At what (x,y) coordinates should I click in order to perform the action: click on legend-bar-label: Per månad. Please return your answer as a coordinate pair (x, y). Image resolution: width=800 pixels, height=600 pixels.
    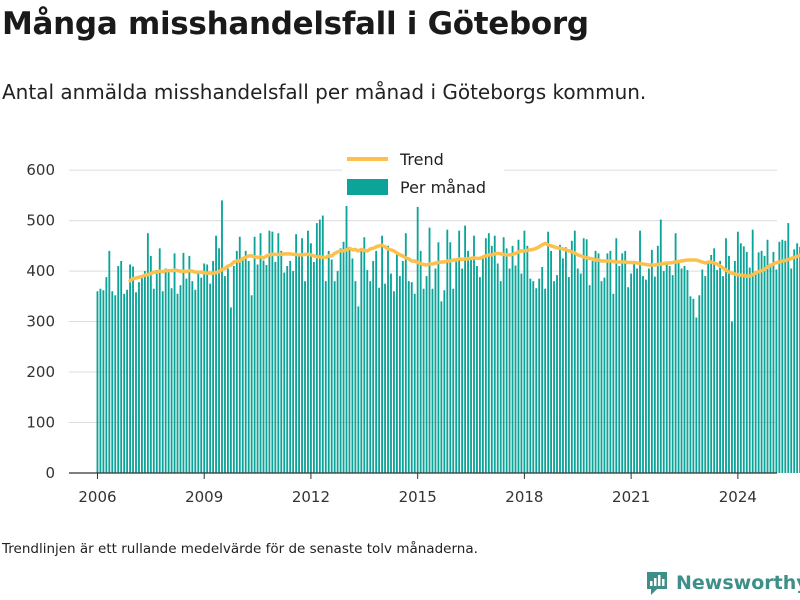
    Looking at the image, I should click on (443, 187).